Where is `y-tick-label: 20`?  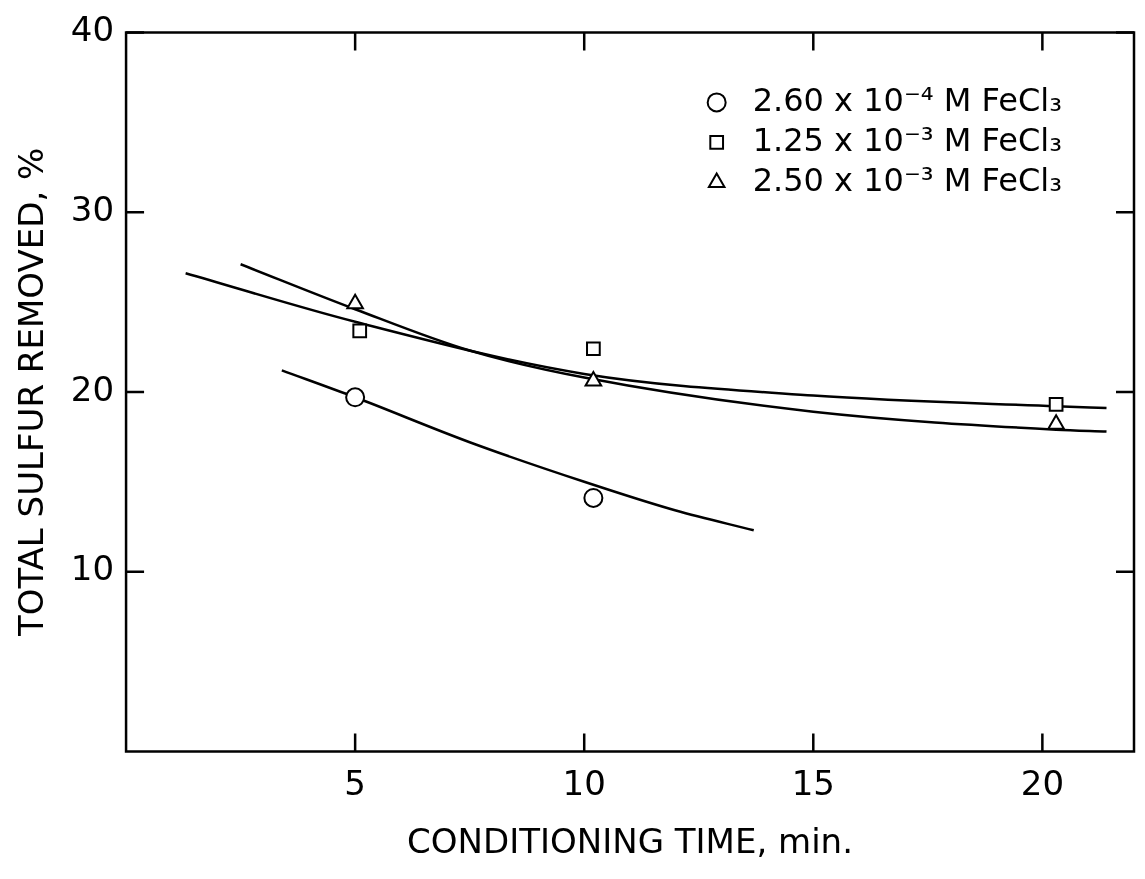
y-tick-label: 20 is located at coordinates (92, 388).